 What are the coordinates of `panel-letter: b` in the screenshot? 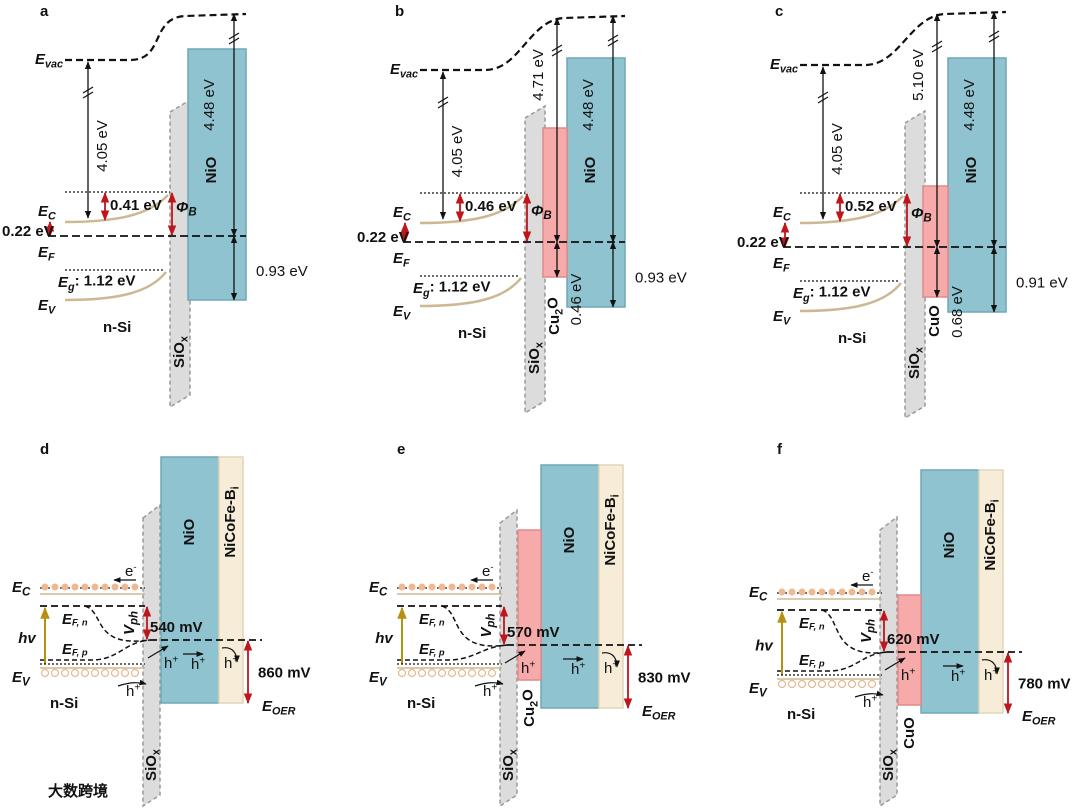 It's located at (399, 11).